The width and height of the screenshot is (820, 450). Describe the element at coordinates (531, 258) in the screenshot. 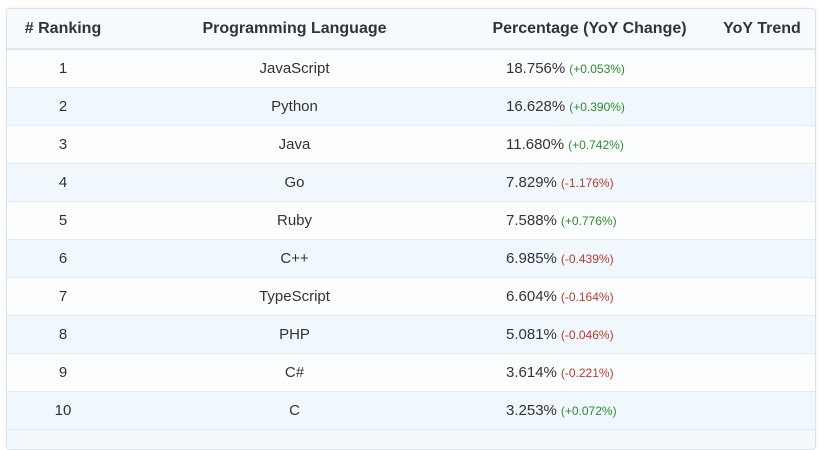

I see `percentage-value: 6.985%` at that location.